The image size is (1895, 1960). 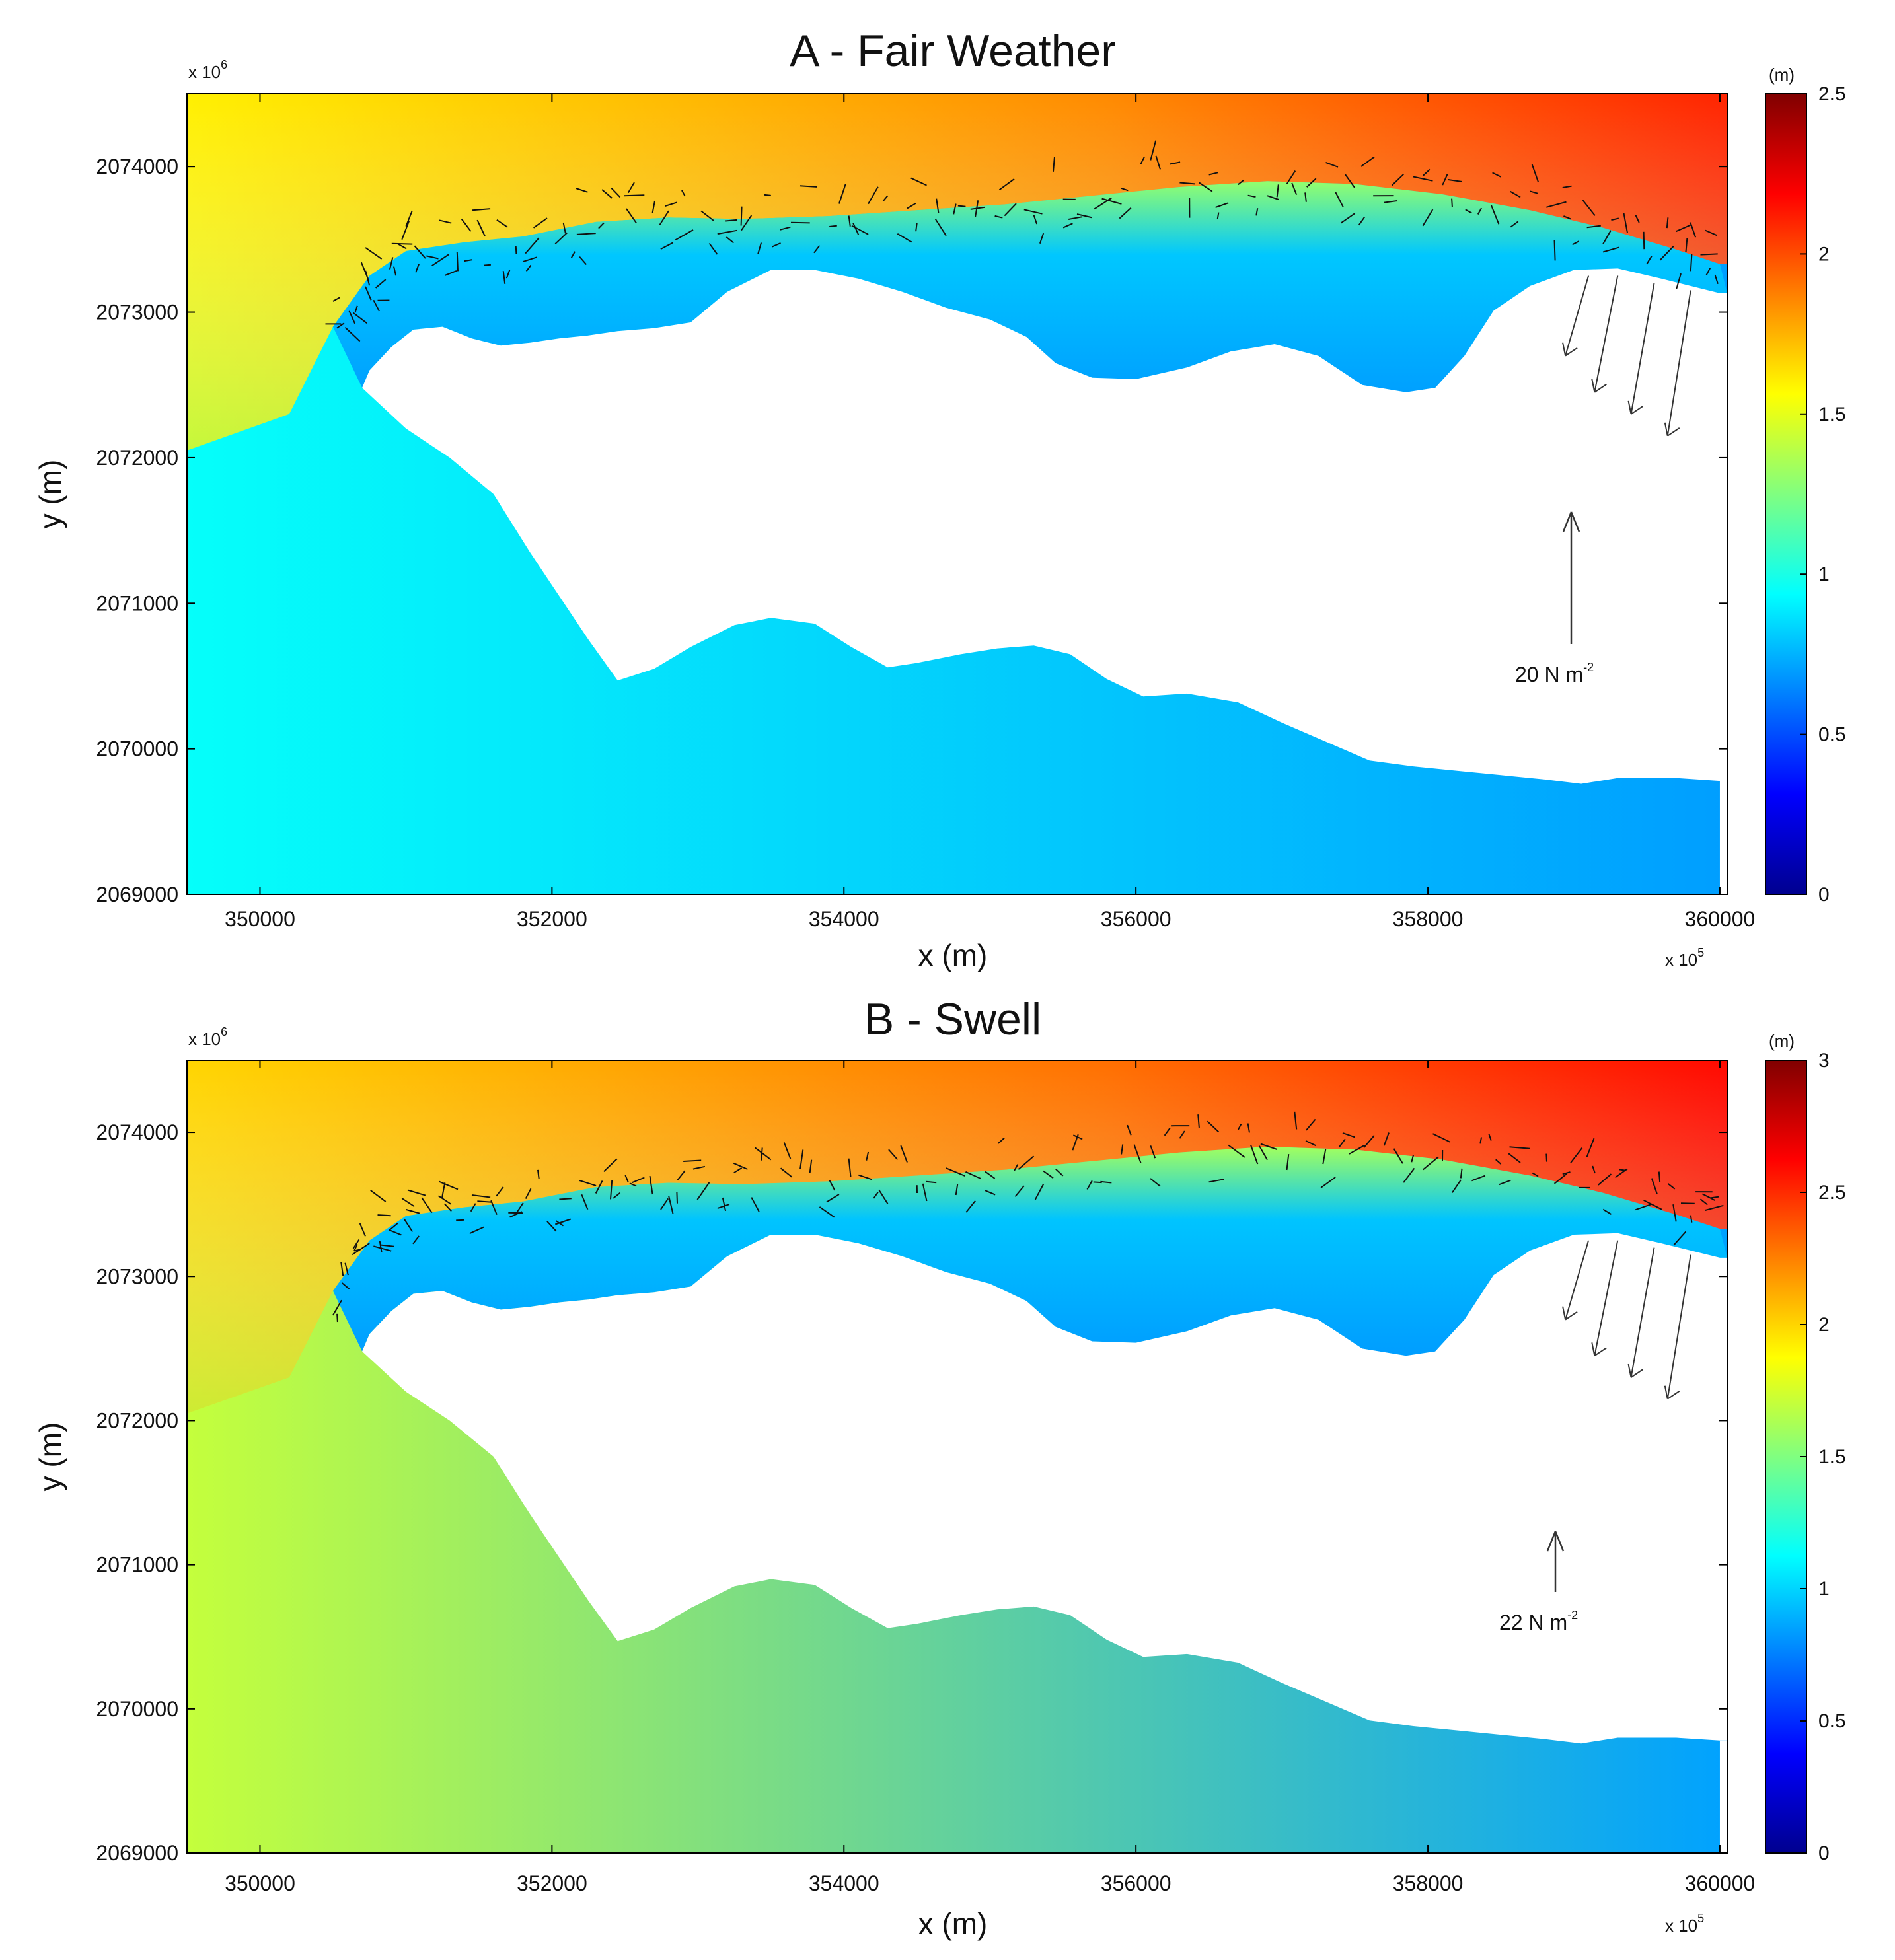 What do you see at coordinates (957, 1237) in the screenshot?
I see `field-reef-transition` at bounding box center [957, 1237].